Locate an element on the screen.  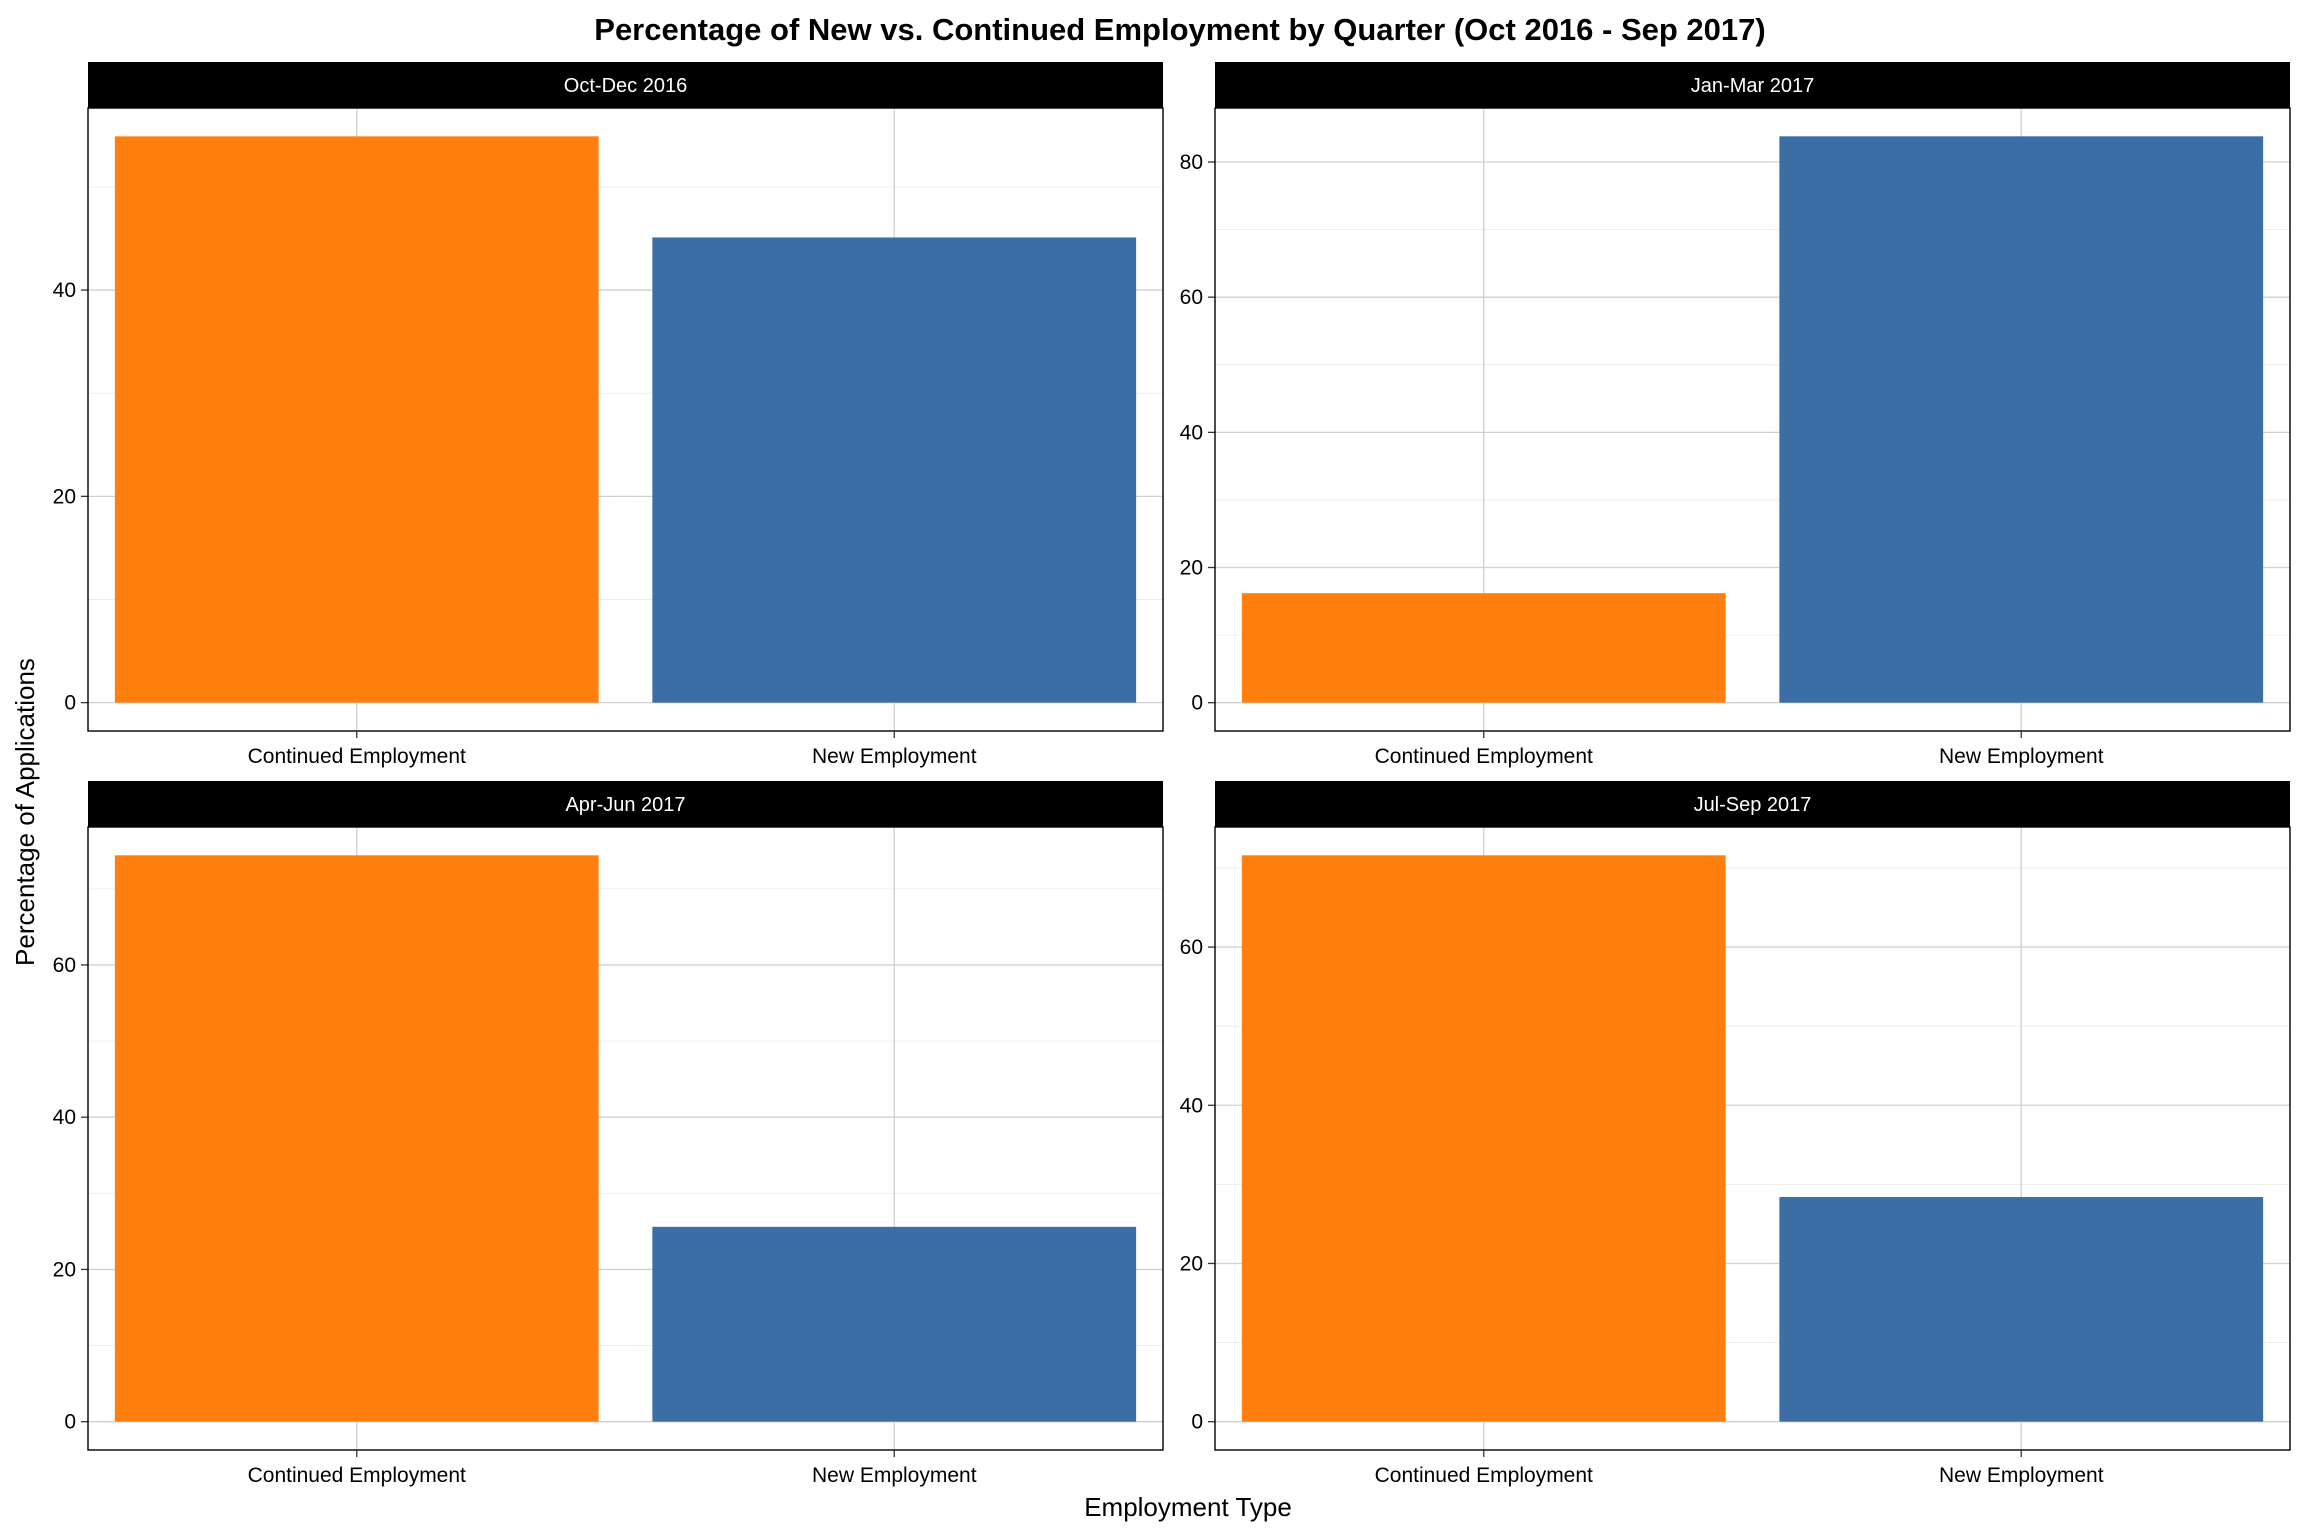
facet-strip-label: Jul-Sep 2017 is located at coordinates (1753, 805).